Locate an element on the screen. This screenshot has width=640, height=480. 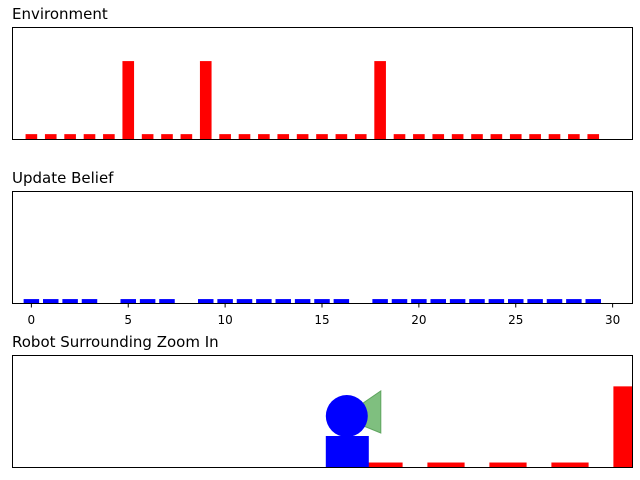
x-tick-label: 0 is located at coordinates (32, 320).